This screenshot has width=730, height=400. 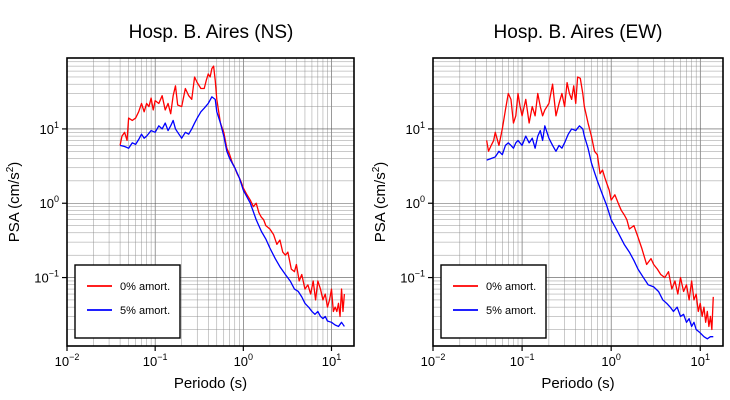 I want to click on chart-title: Hosp. B. Aires (EW), so click(x=578, y=32).